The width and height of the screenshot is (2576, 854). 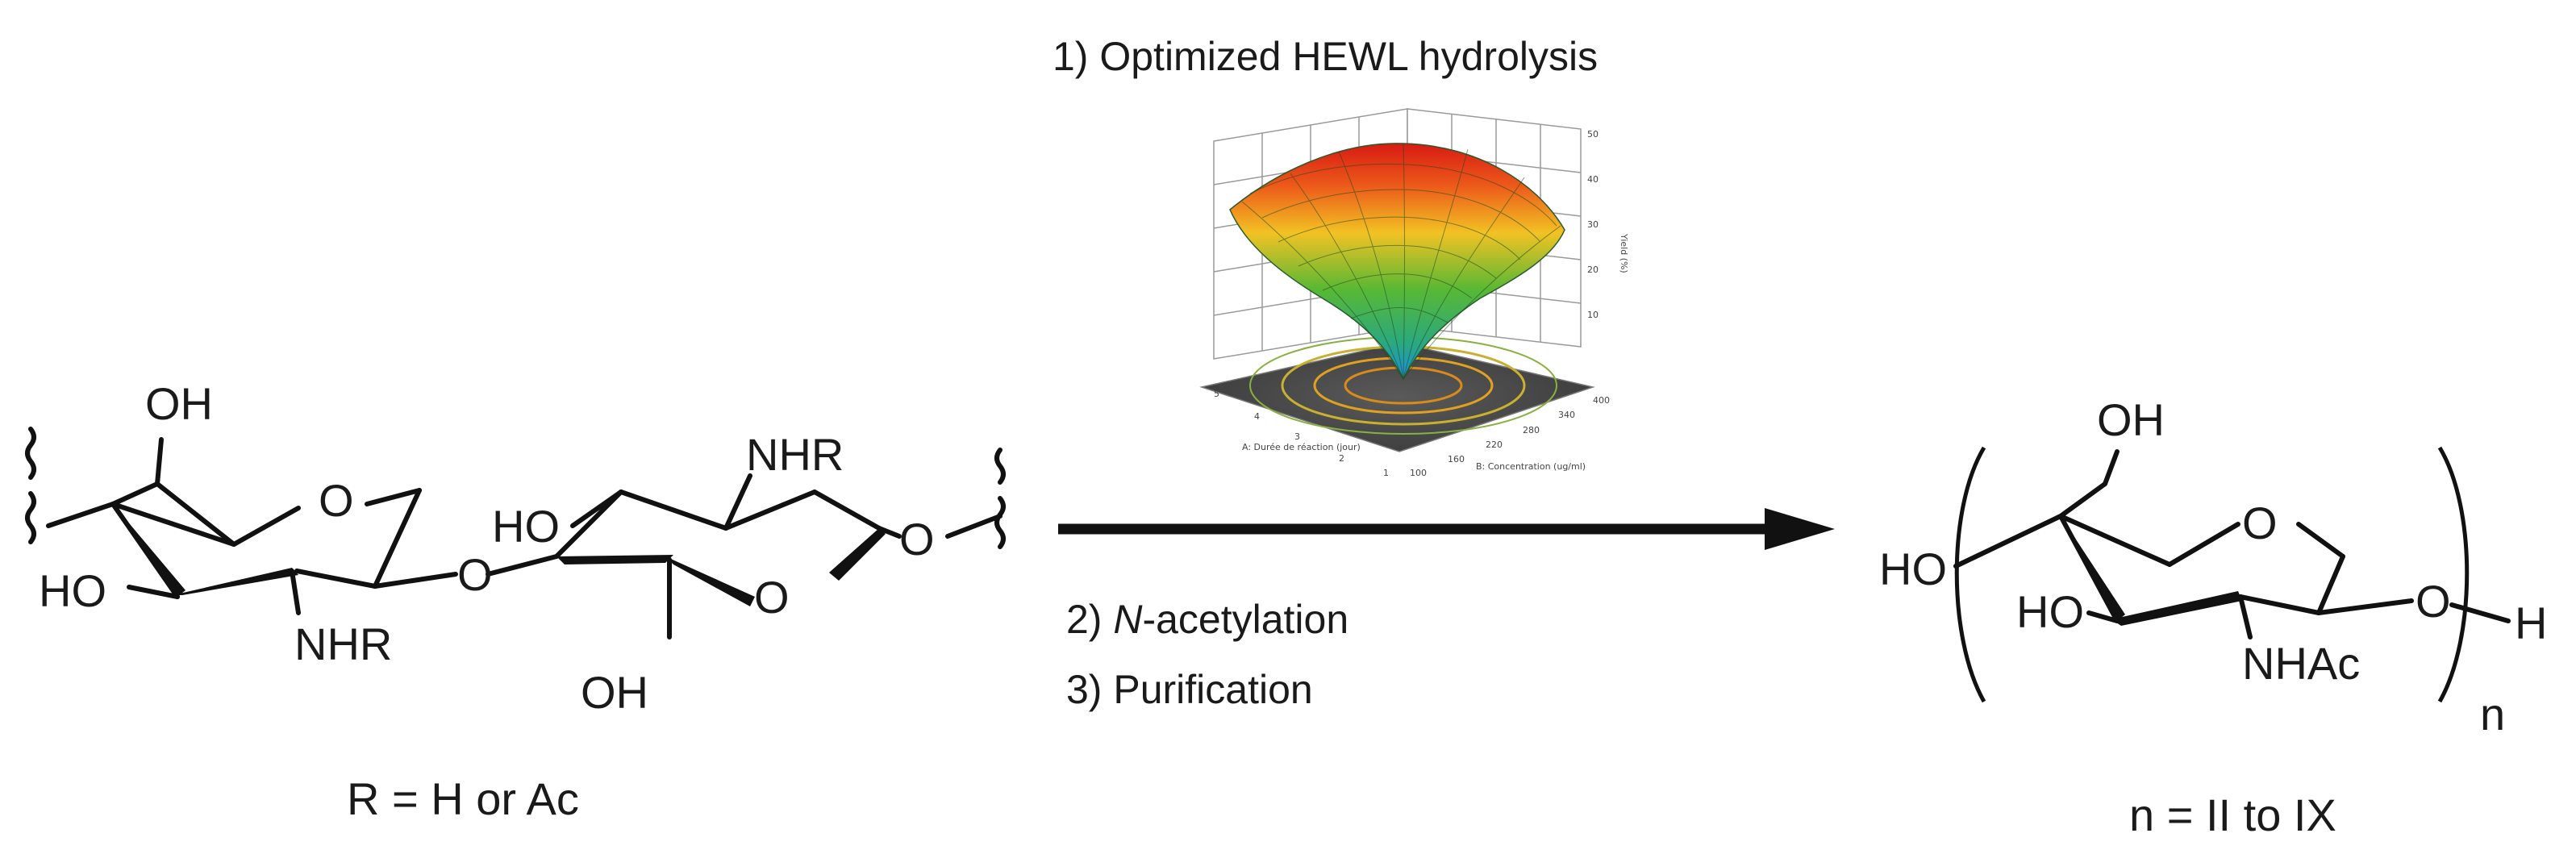 What do you see at coordinates (2131, 419) in the screenshot?
I see `product-oh-top: OH` at bounding box center [2131, 419].